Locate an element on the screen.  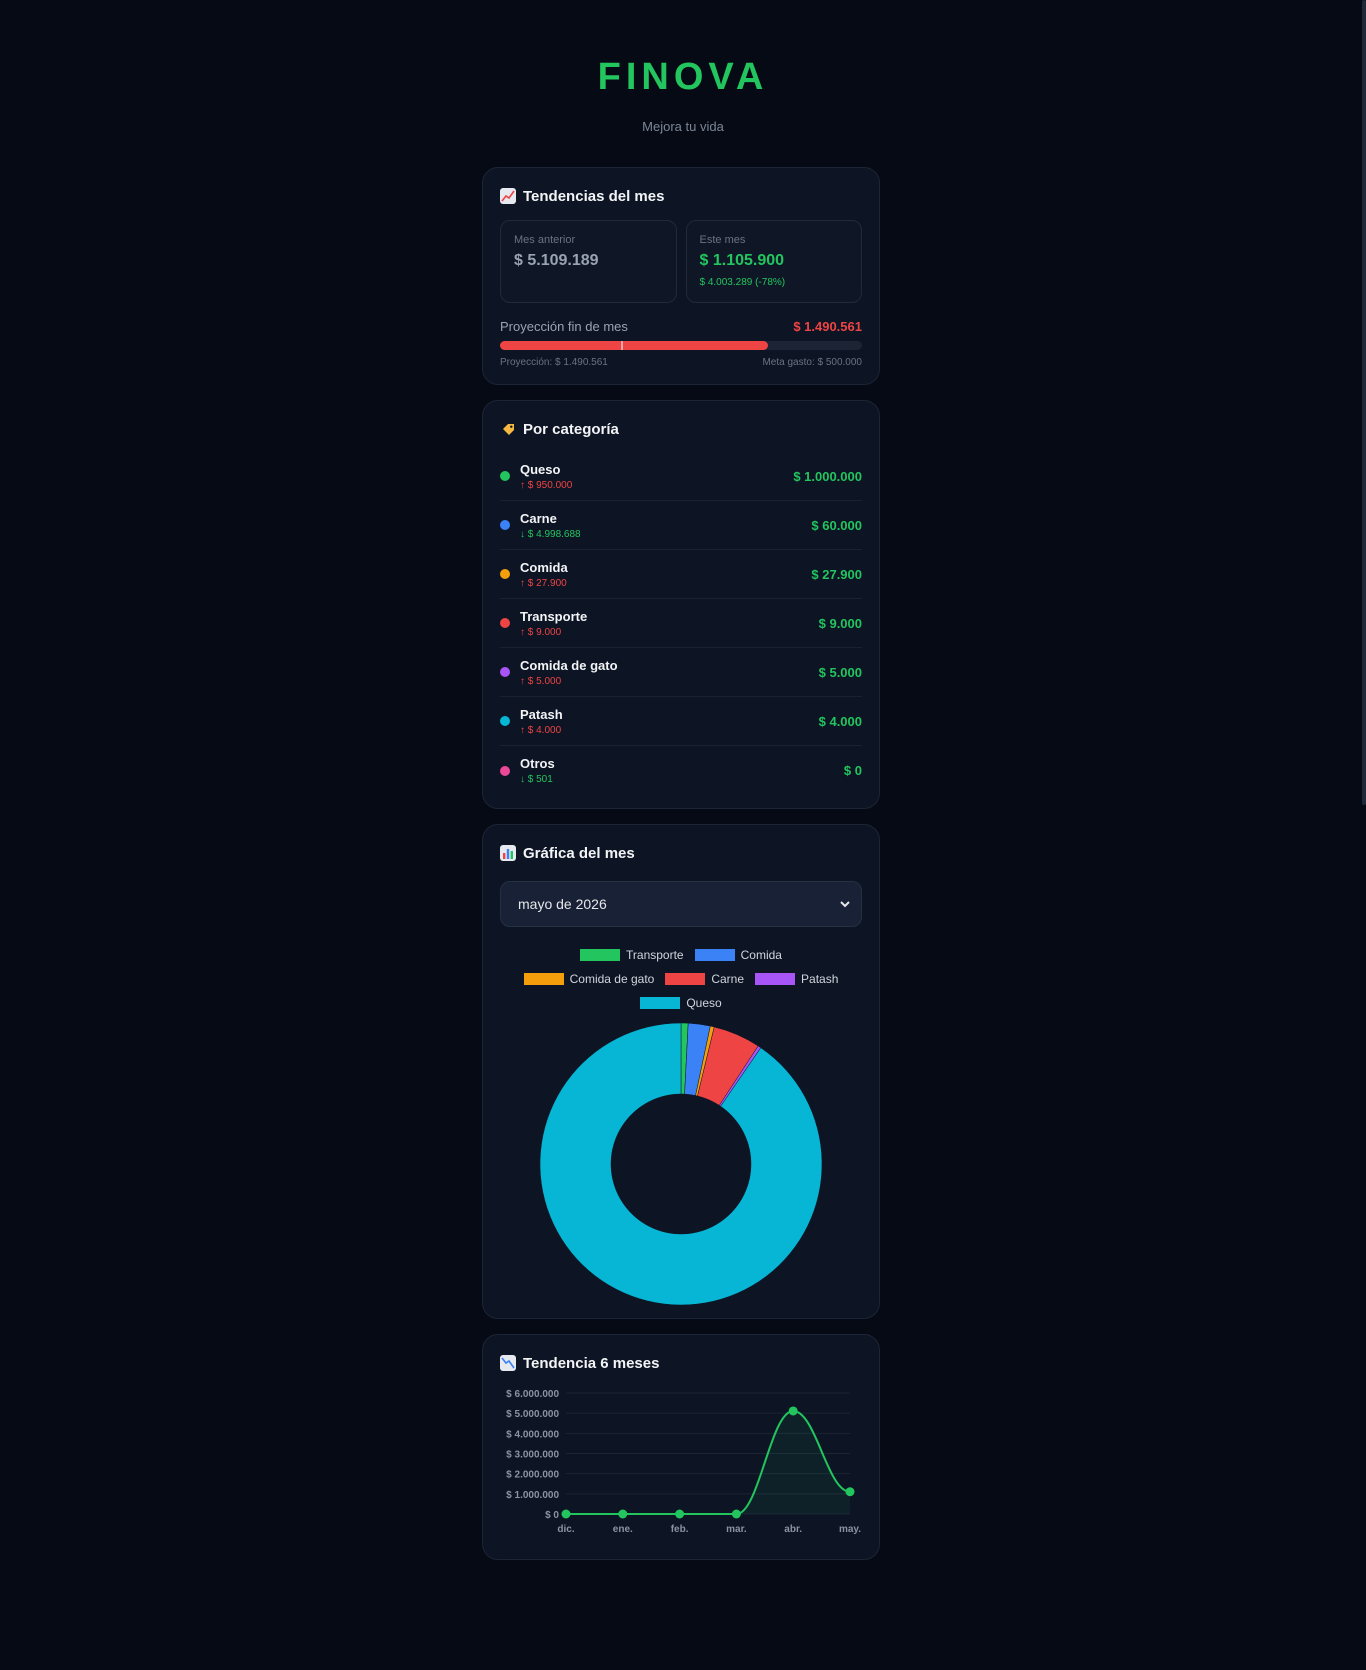
category-delta: ↑ $ 5.000 is located at coordinates (541, 681).